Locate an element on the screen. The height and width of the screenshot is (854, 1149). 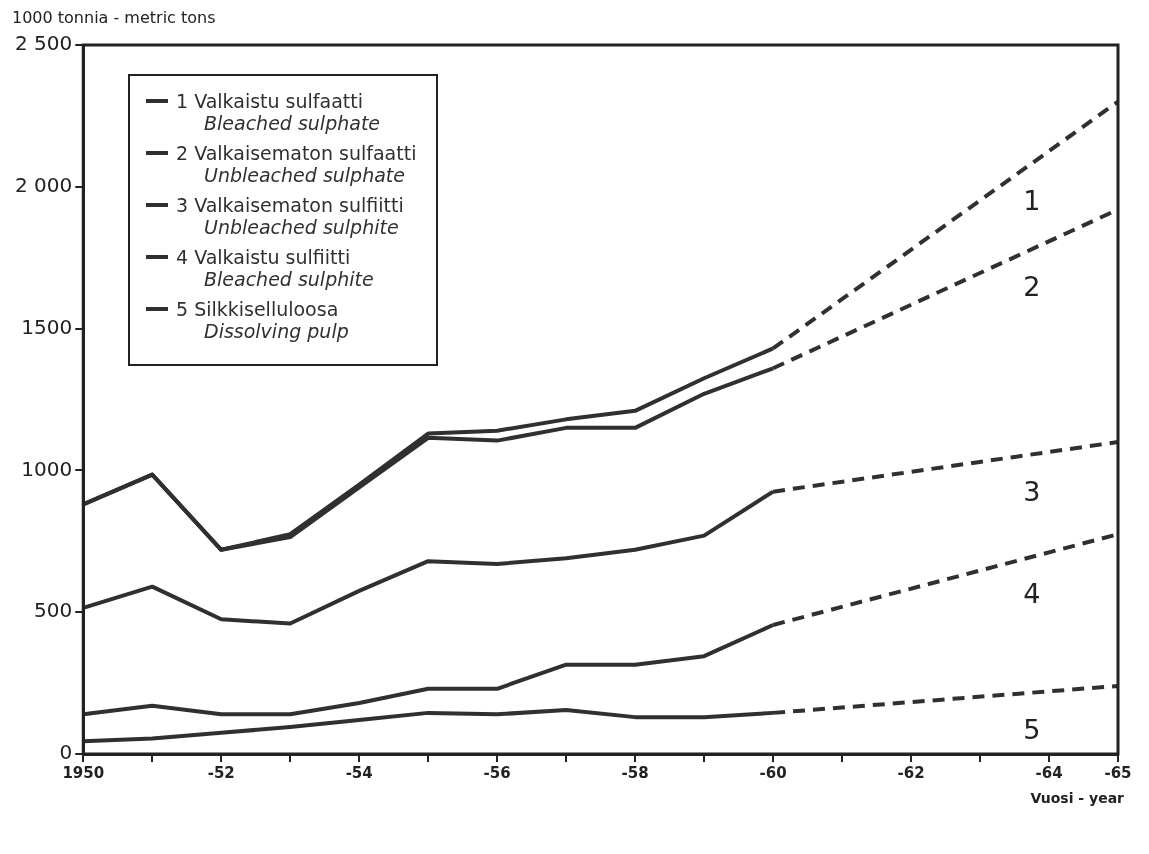
x-tick-label: -52 is located at coordinates (221, 772).